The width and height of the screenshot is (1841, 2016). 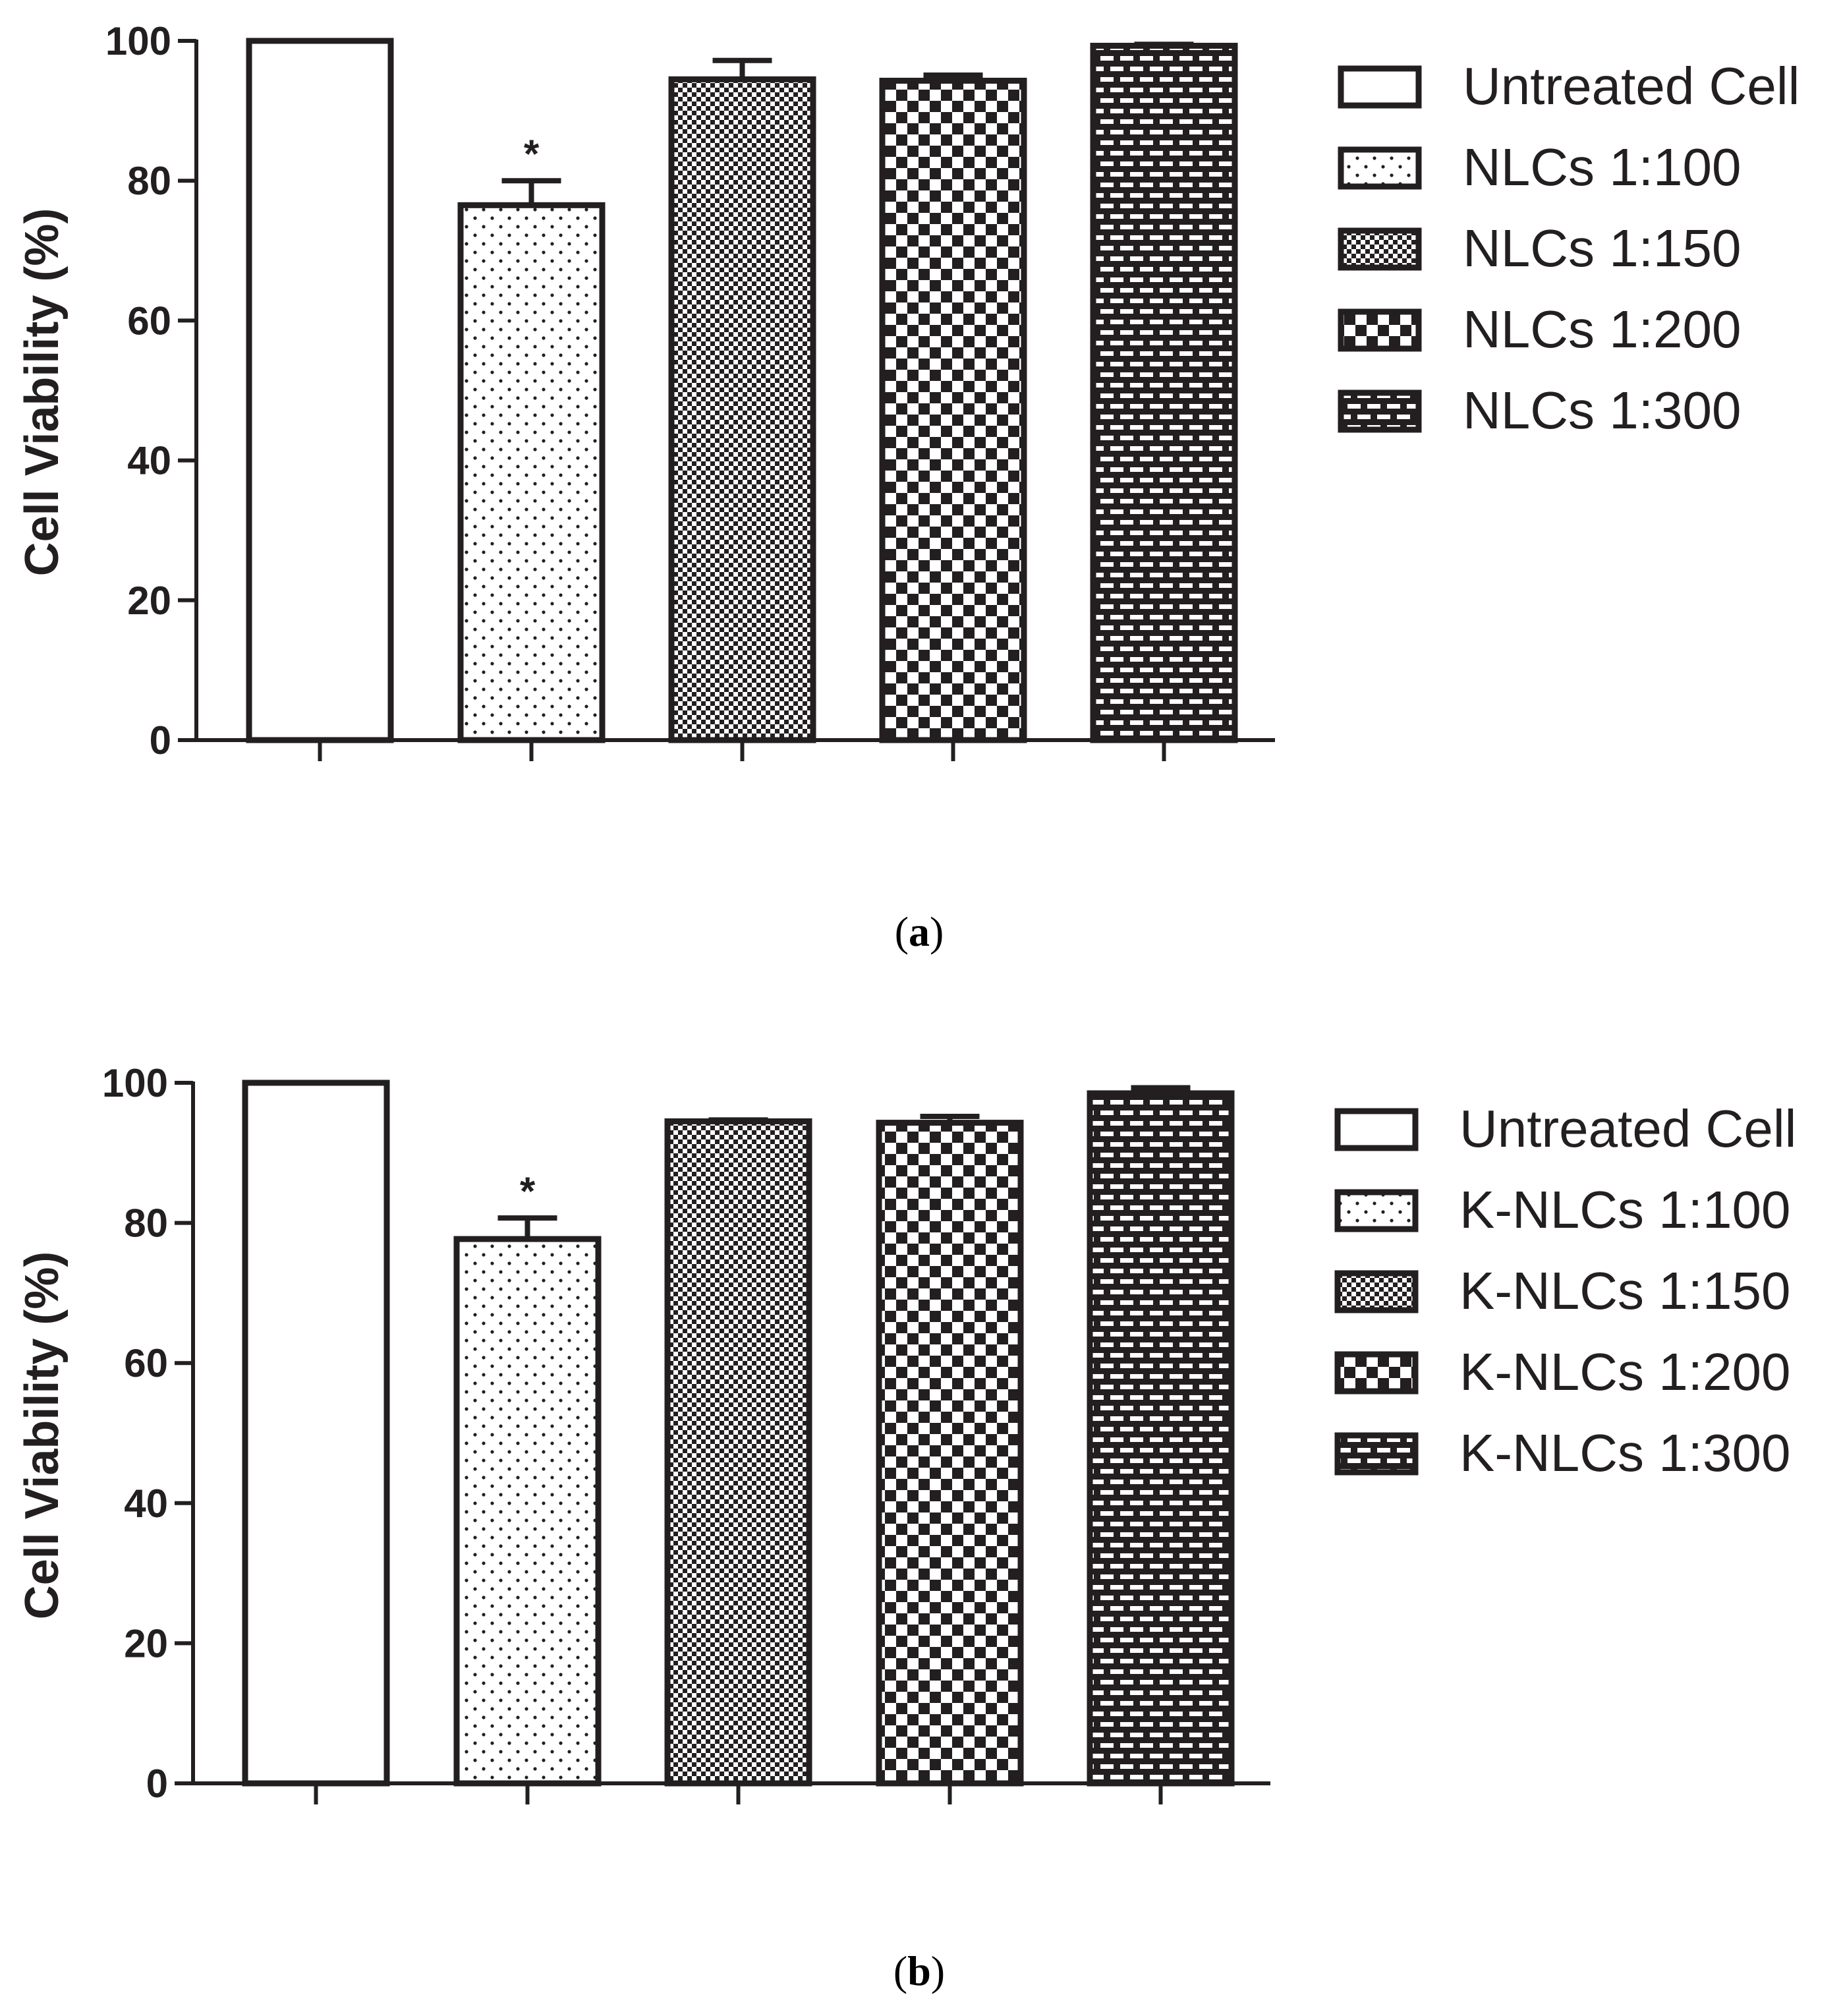 What do you see at coordinates (1625, 1209) in the screenshot?
I see `legend-label: K-NLCs 1:100` at bounding box center [1625, 1209].